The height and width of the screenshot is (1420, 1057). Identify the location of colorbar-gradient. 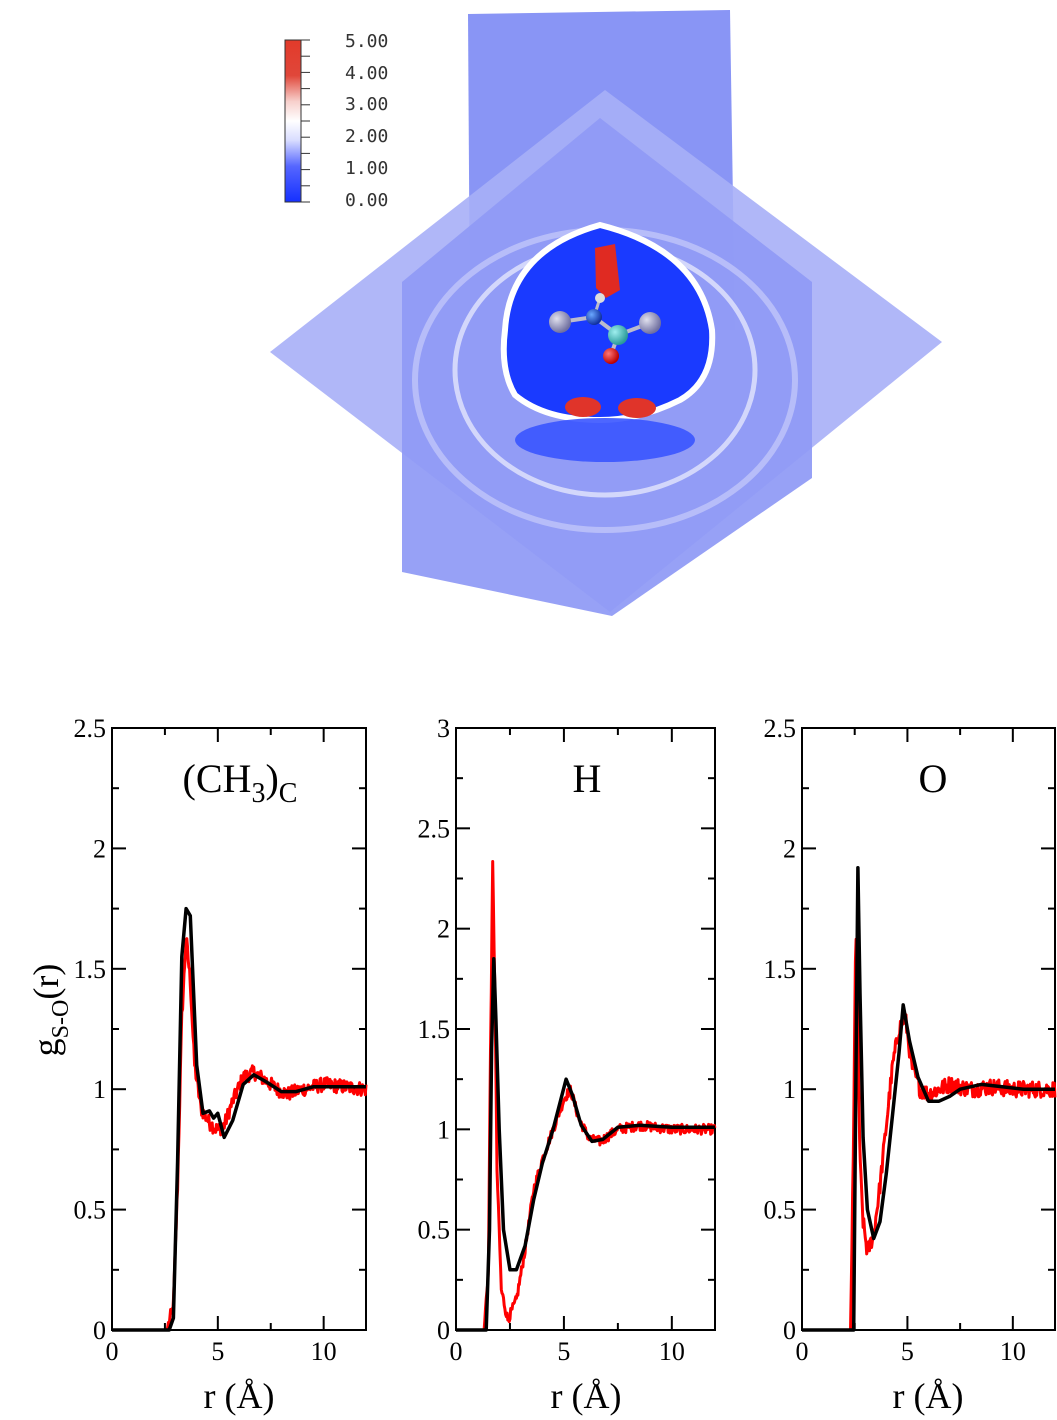
(293, 121).